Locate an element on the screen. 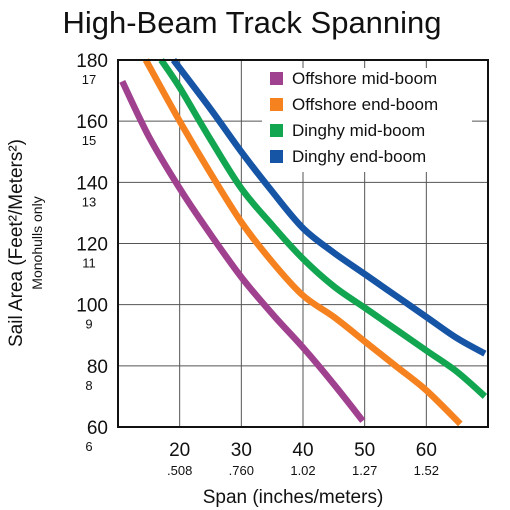  y-tick-label: 180 is located at coordinates (92, 61).